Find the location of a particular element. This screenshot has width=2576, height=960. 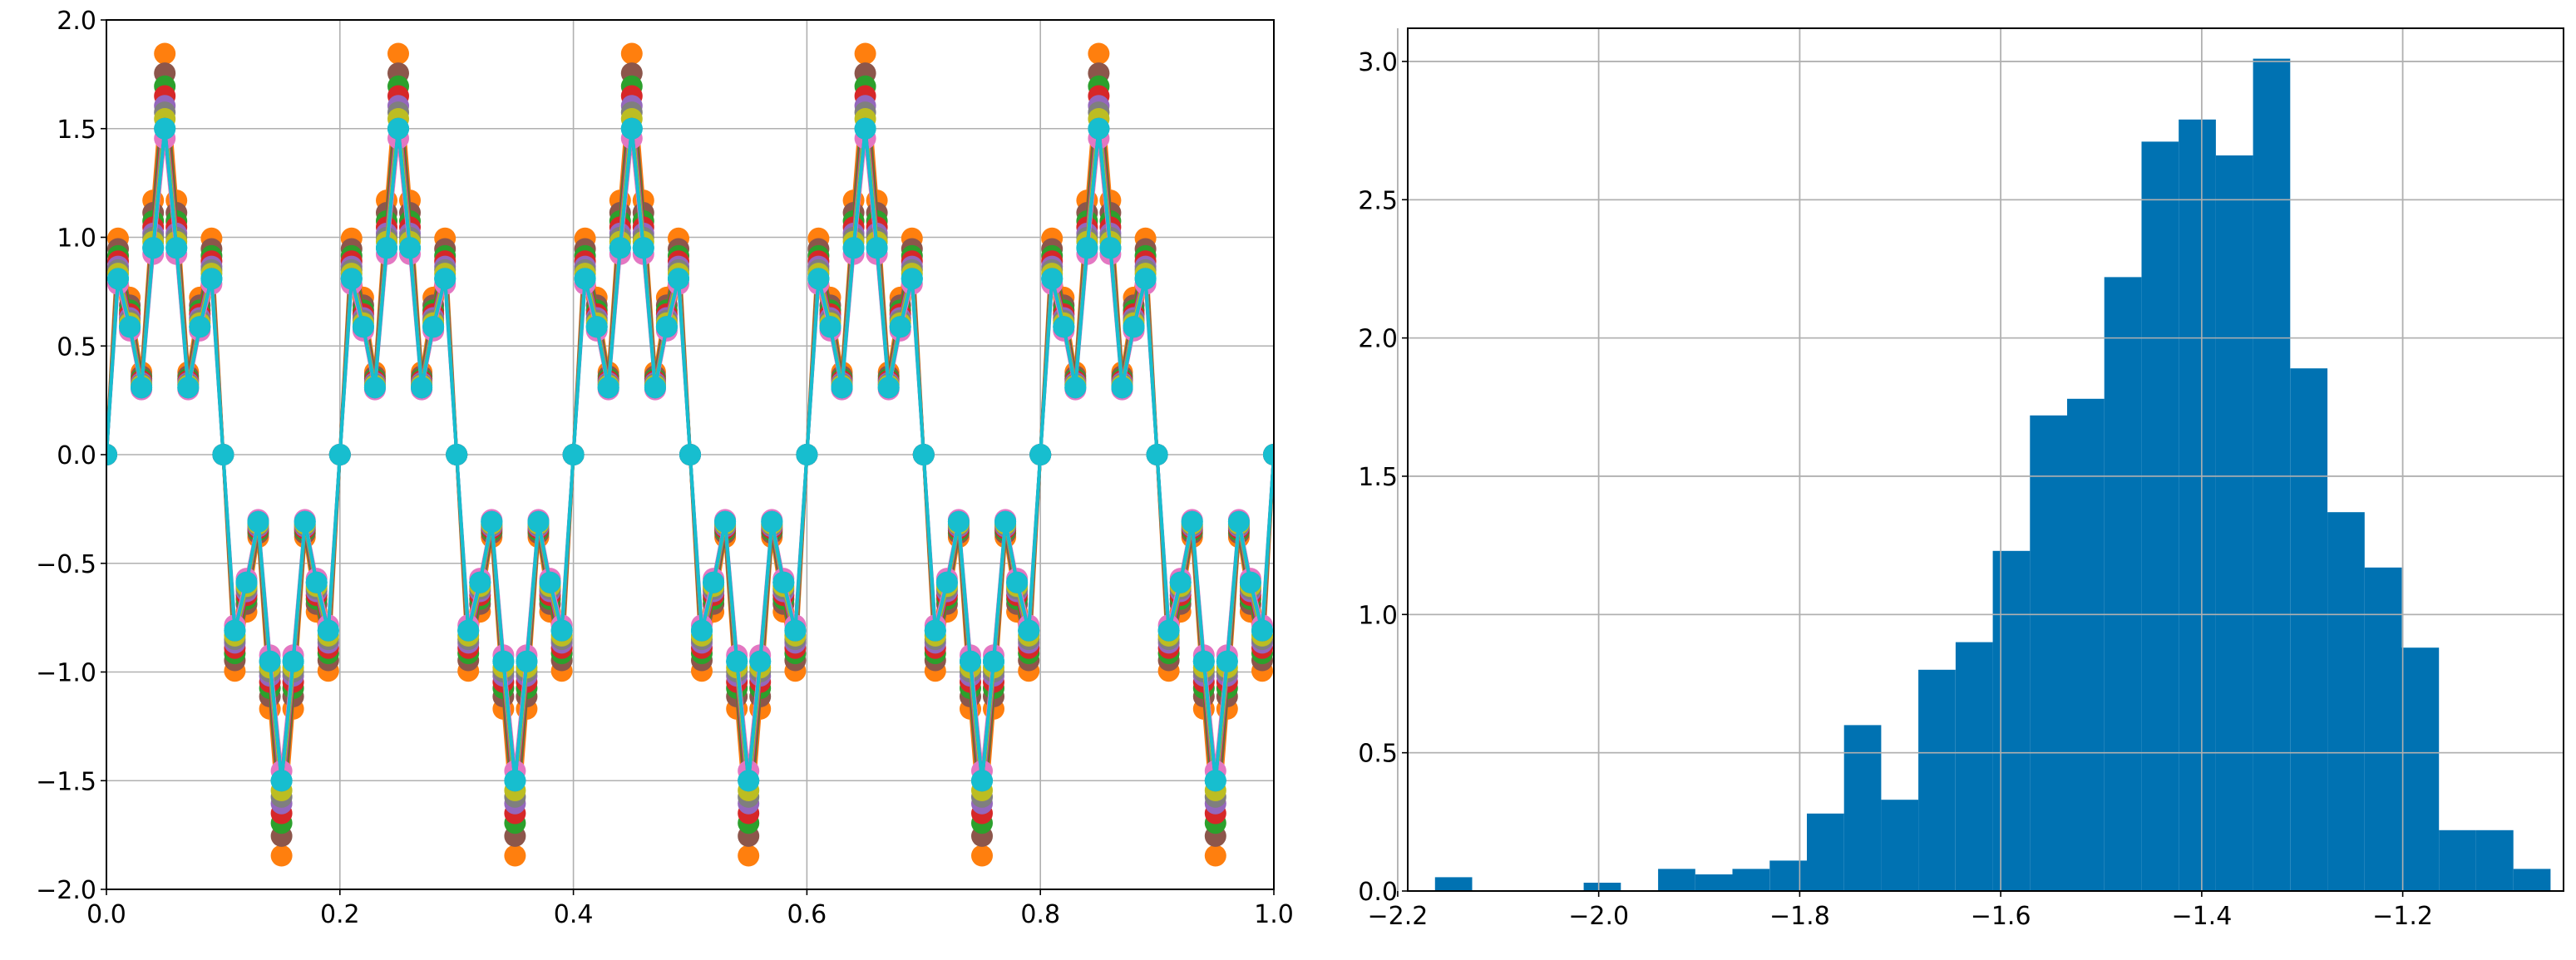

y-tick-label: 1.0 is located at coordinates (76, 239).